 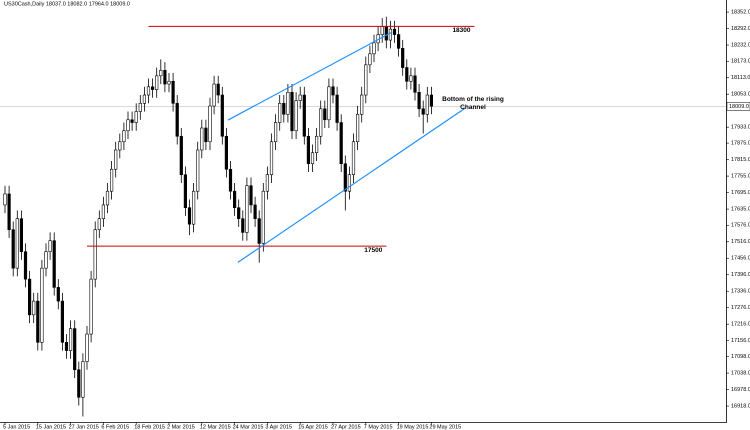 What do you see at coordinates (740, 13) in the screenshot?
I see `y-tick-label: 18352.0` at bounding box center [740, 13].